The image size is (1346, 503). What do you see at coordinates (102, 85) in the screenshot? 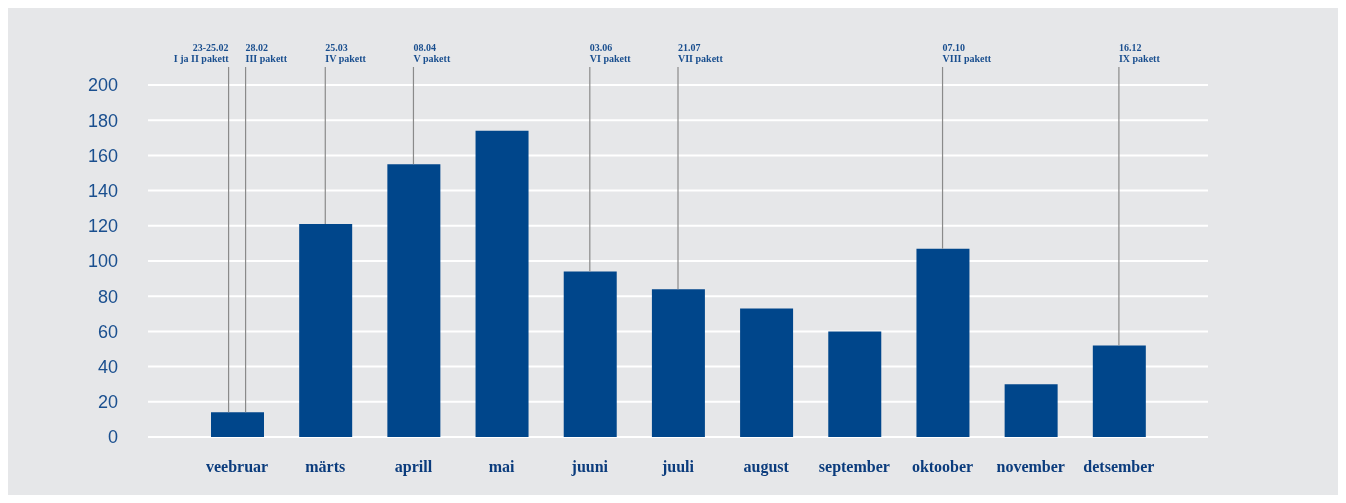
I see `y-tick-label: 200` at bounding box center [102, 85].